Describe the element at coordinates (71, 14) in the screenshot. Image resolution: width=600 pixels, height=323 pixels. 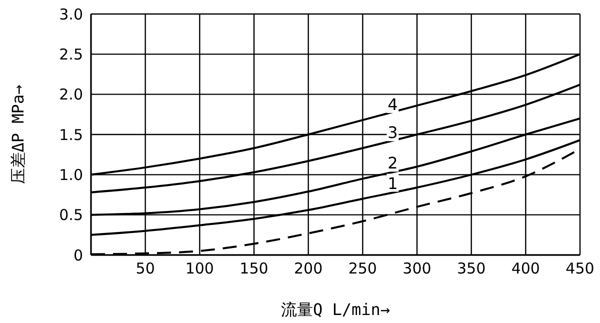
I see `y-tick-label: 3.0` at that location.